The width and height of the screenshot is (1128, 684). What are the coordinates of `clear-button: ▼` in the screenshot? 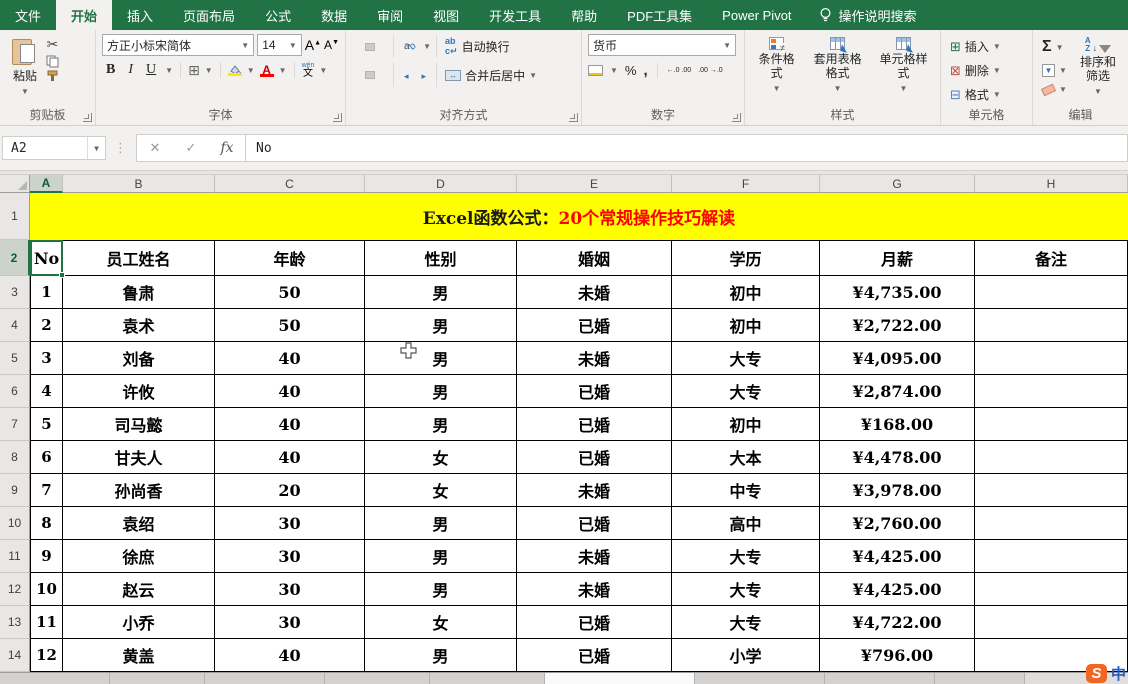 It's located at (1054, 89).